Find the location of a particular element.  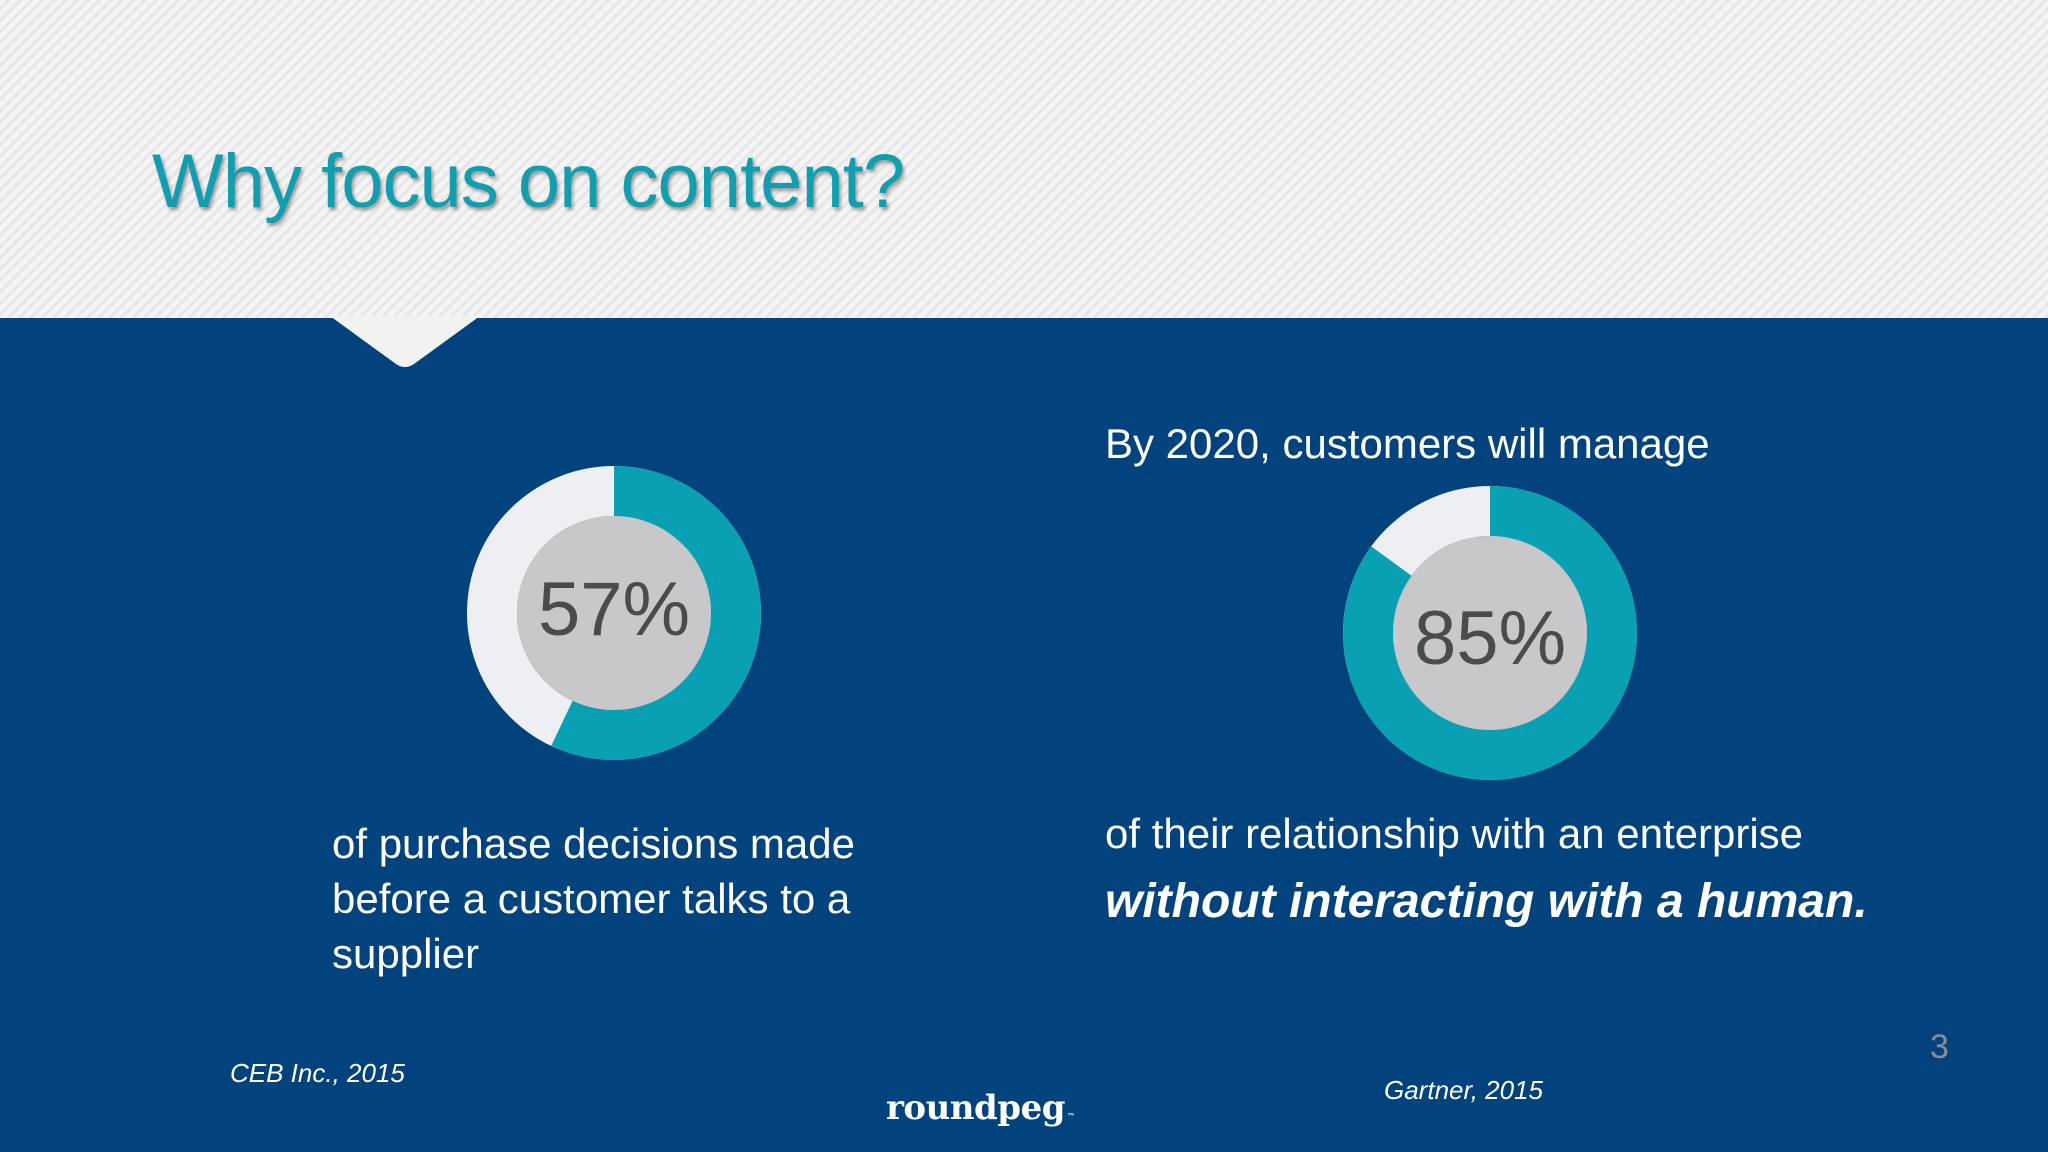

stat-value-85: 85% is located at coordinates (1490, 638).